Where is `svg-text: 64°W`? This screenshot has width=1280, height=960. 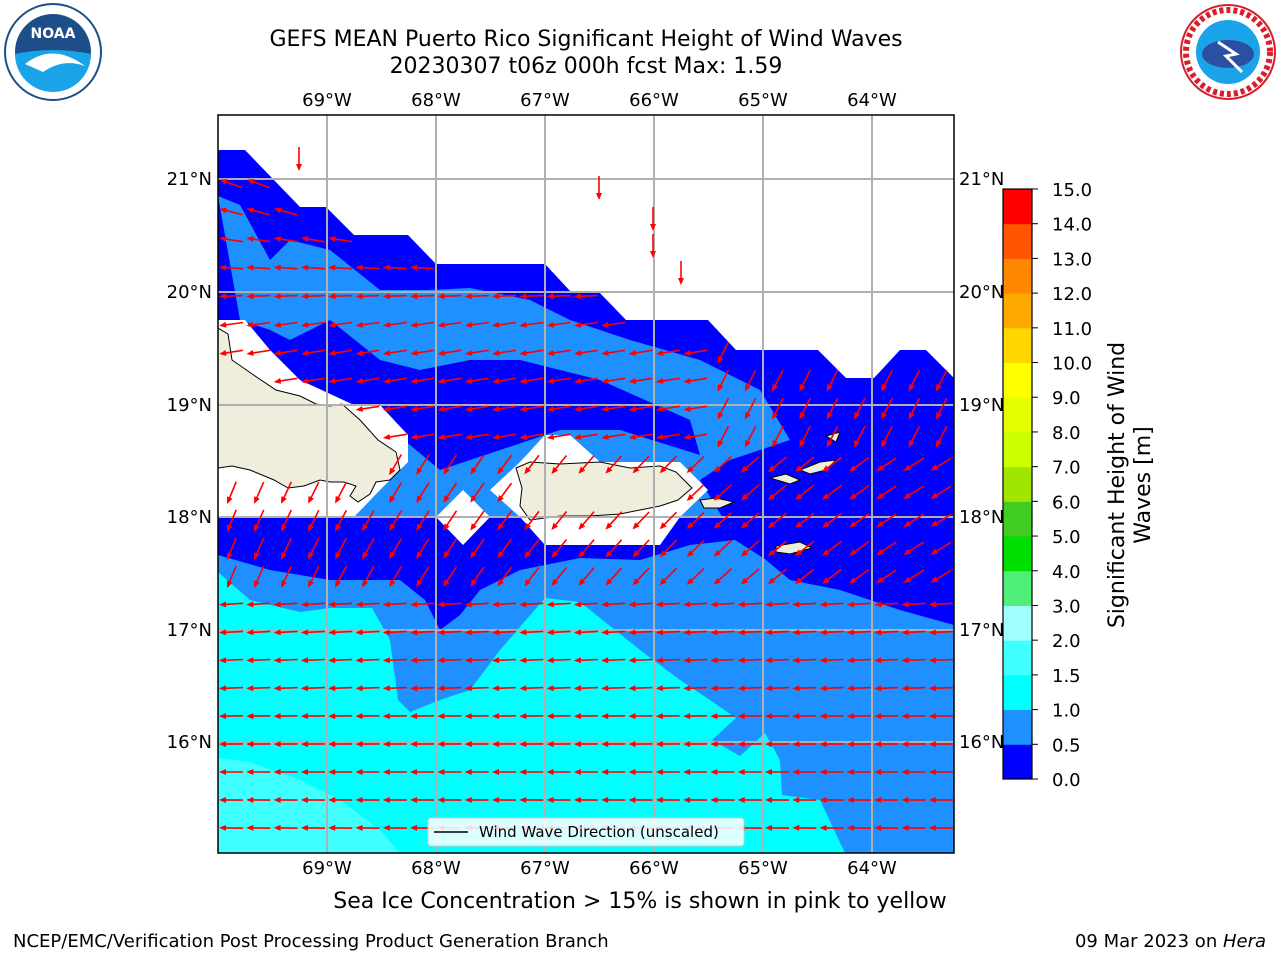 svg-text: 64°W is located at coordinates (872, 100).